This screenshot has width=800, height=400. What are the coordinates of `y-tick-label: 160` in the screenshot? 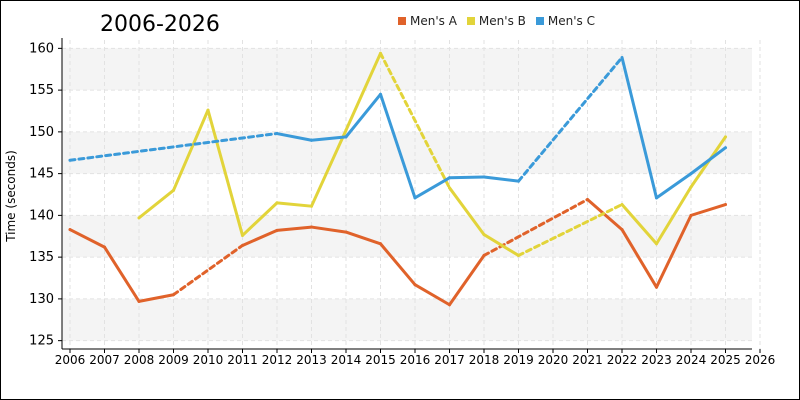 It's located at (41, 48).